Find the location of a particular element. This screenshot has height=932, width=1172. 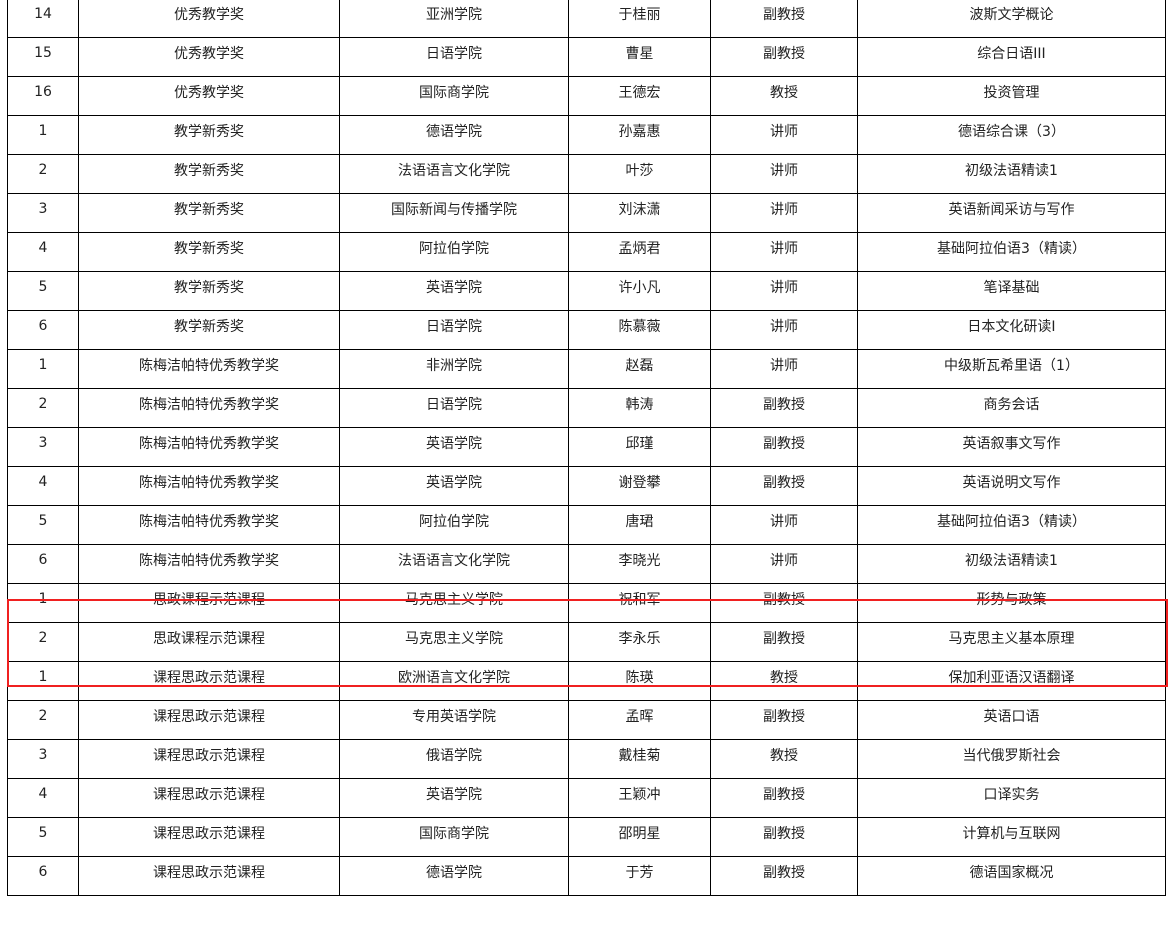

table-row: 1 教学新秀奖 德语学院 孙嘉惠 讲师 德语综合课（3） is located at coordinates (586, 135).